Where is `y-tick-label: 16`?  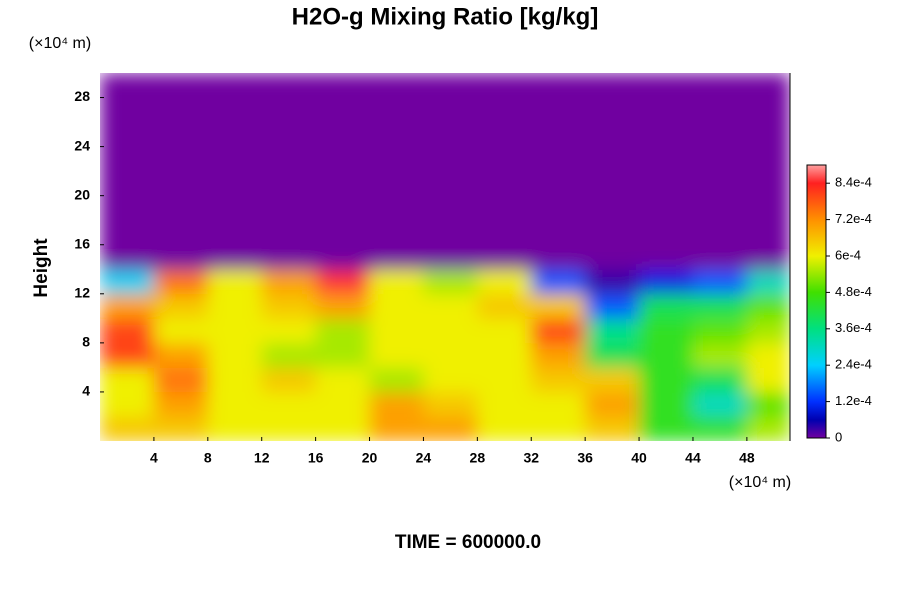
y-tick-label: 16 is located at coordinates (82, 243).